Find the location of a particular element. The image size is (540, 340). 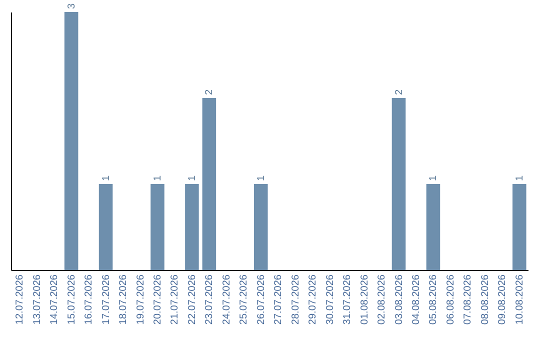

x-tick-label: 06.08.2026 is located at coordinates (450, 299).